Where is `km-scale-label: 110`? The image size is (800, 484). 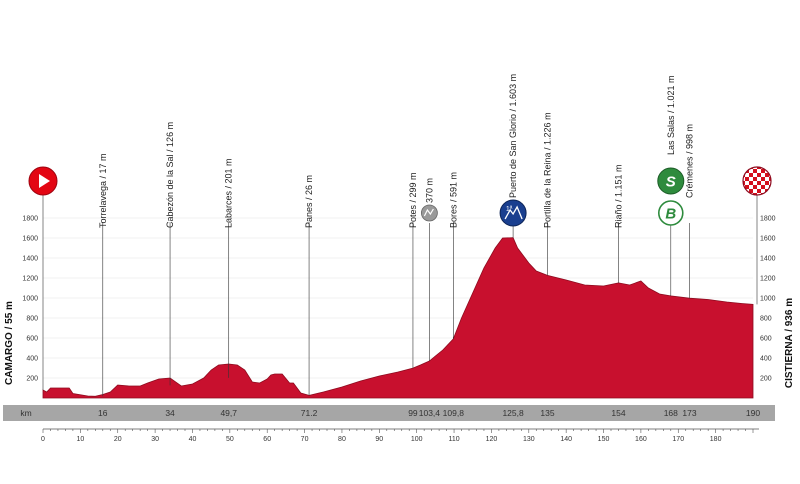
km-scale-label: 110 is located at coordinates (453, 439).